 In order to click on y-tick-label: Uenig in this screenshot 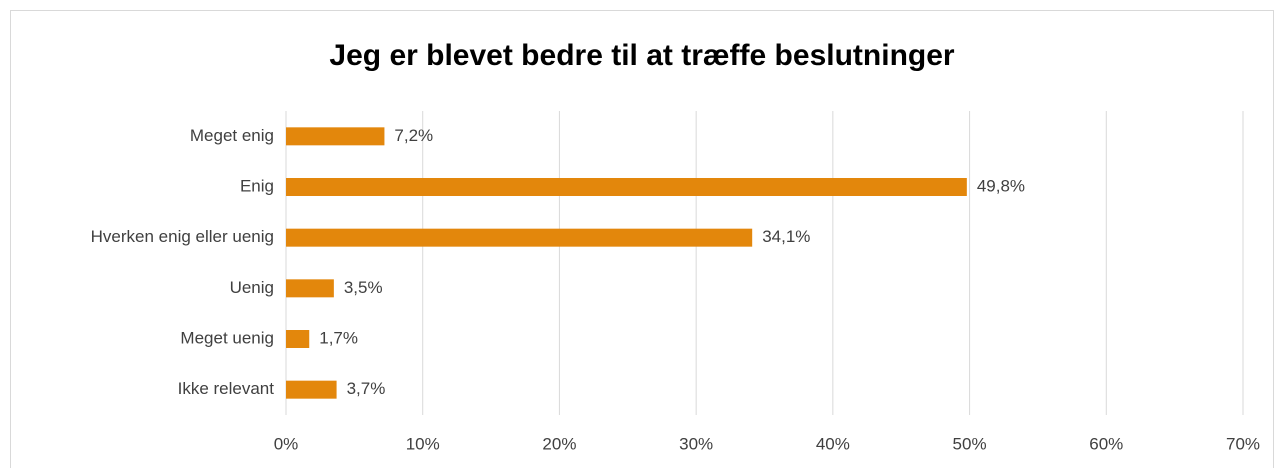, I will do `click(252, 287)`.